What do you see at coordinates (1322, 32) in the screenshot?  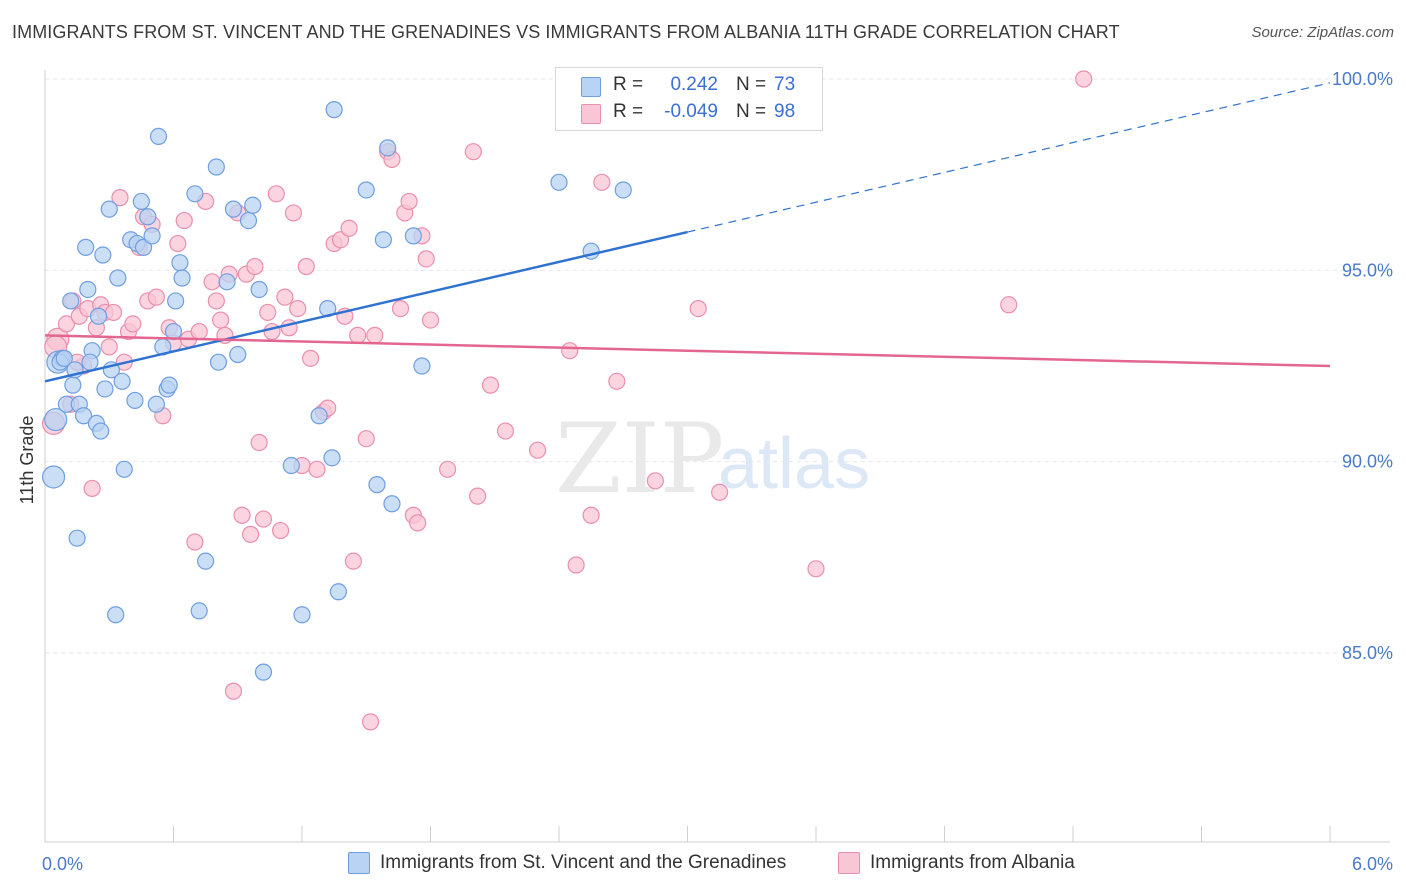 I see `source-label: Source: ZipAtlas.com` at bounding box center [1322, 32].